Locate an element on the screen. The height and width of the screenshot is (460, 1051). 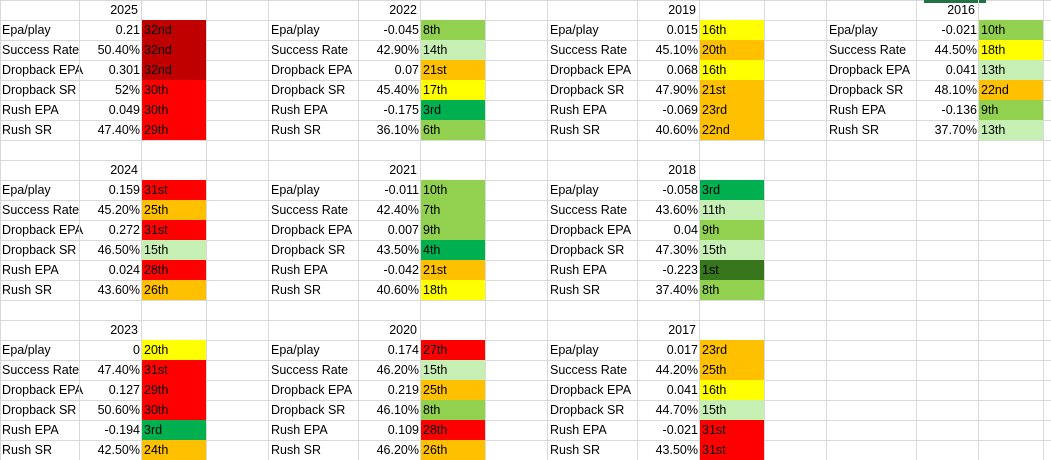
metric-value-cell: 0.015 is located at coordinates (682, 30).